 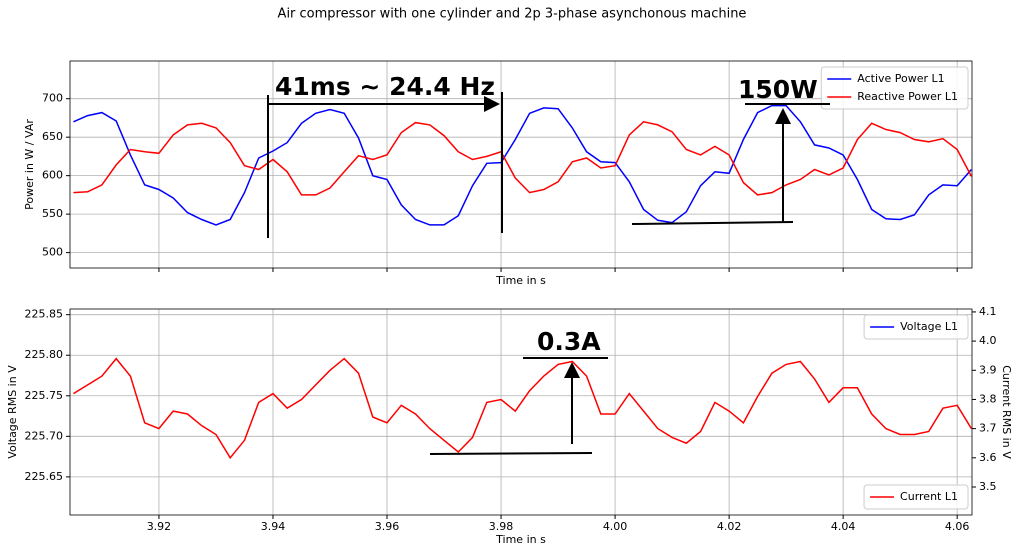 What do you see at coordinates (988, 398) in the screenshot?
I see `y2-tick-label: 3.8` at bounding box center [988, 398].